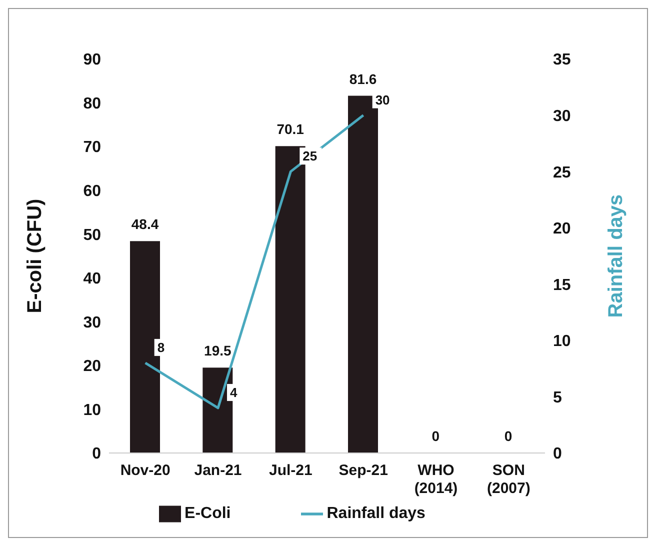  What do you see at coordinates (290, 129) in the screenshot?
I see `data-label: 70.1` at bounding box center [290, 129].